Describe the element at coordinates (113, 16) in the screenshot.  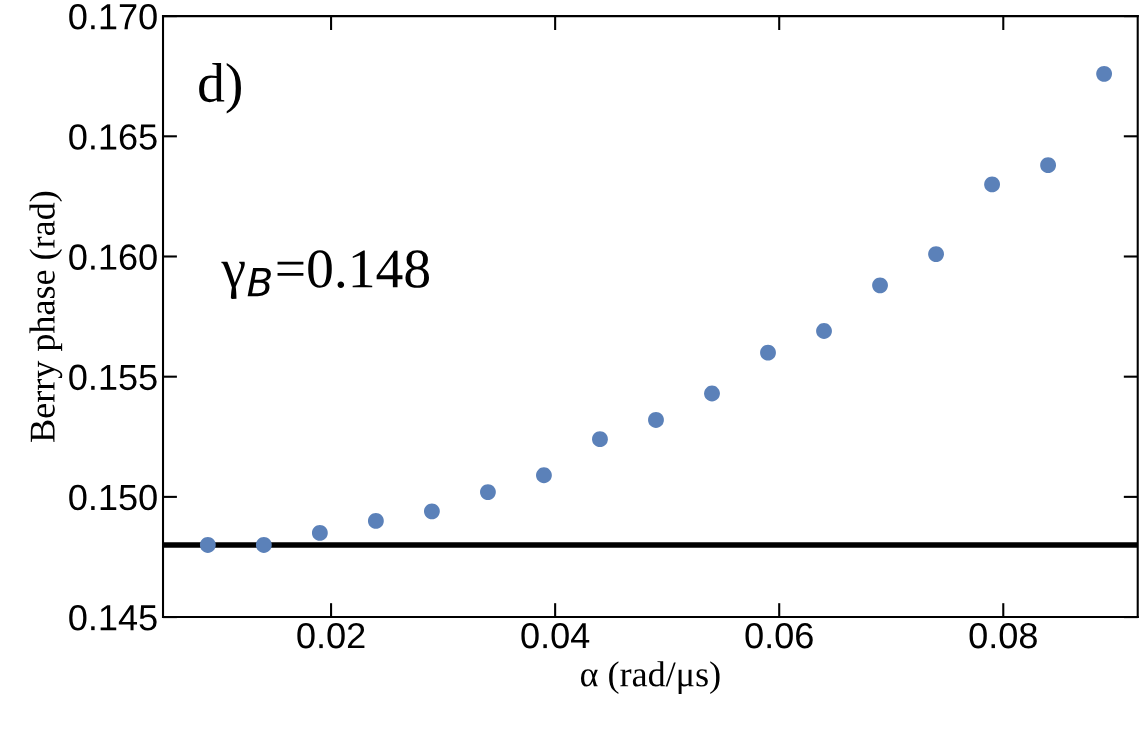
I see `y-tick-label: 0.170` at that location.